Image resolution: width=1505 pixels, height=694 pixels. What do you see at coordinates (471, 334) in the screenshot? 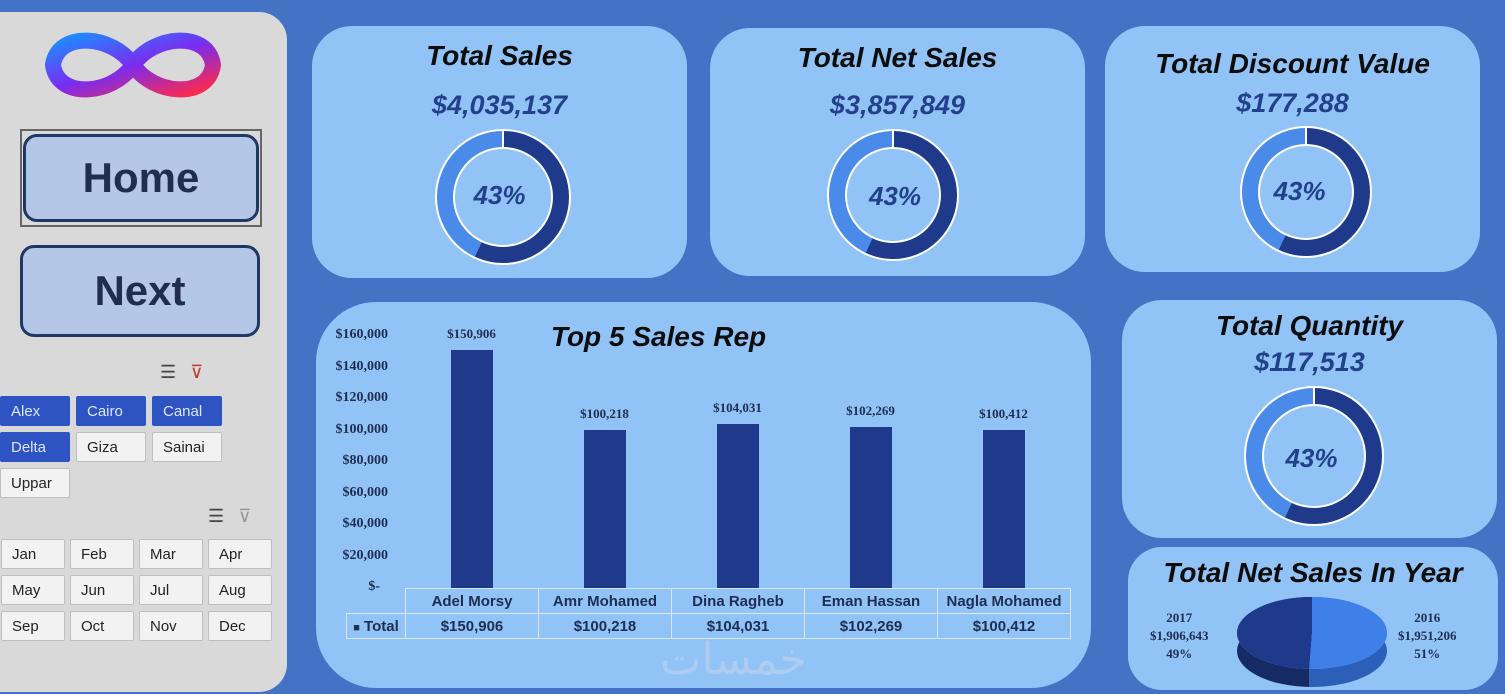
I see `bar-data-label: $150,906` at bounding box center [471, 334].